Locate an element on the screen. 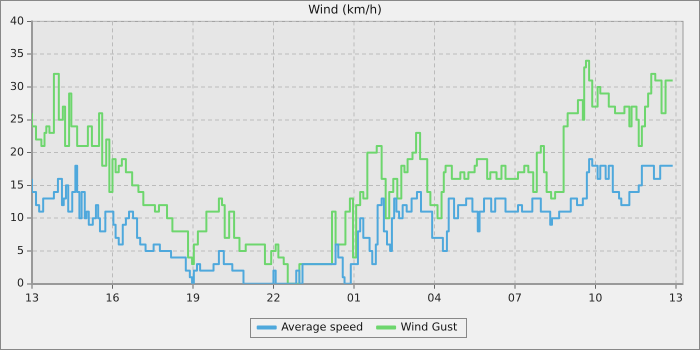  x-tick-label: 01 is located at coordinates (353, 297).